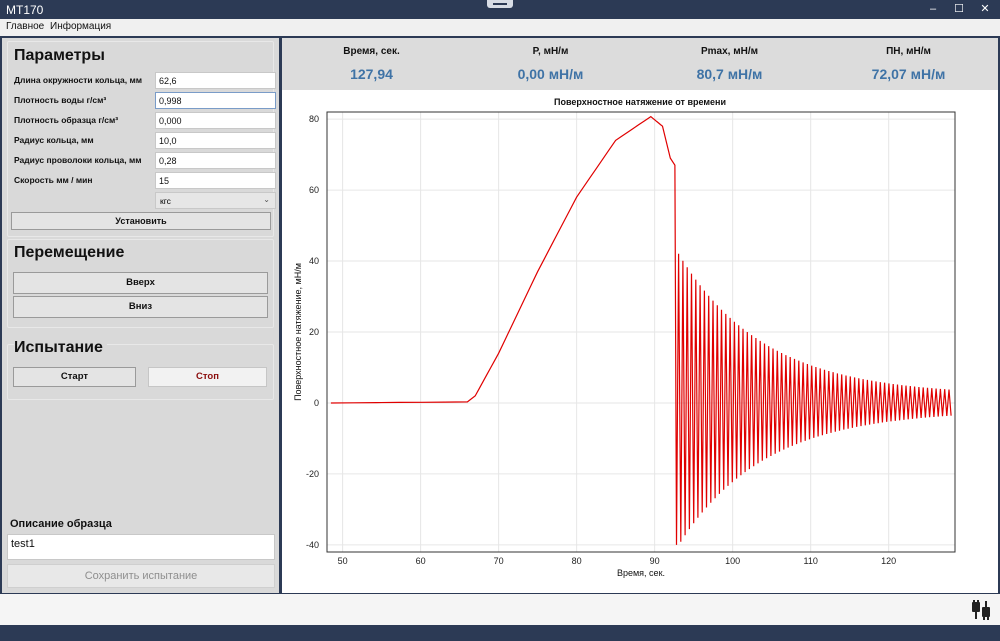 The height and width of the screenshot is (641, 1000). I want to click on window-bottom-frame, so click(500, 633).